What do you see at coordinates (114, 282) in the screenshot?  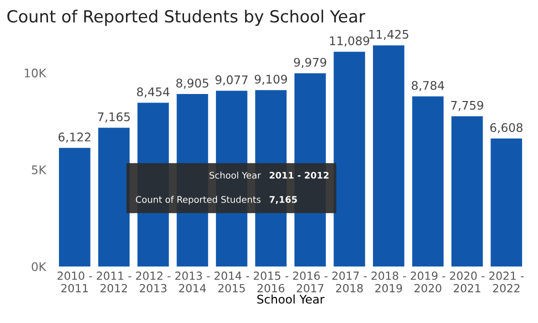 I see `x-tick-label: 2011 - 2012` at bounding box center [114, 282].